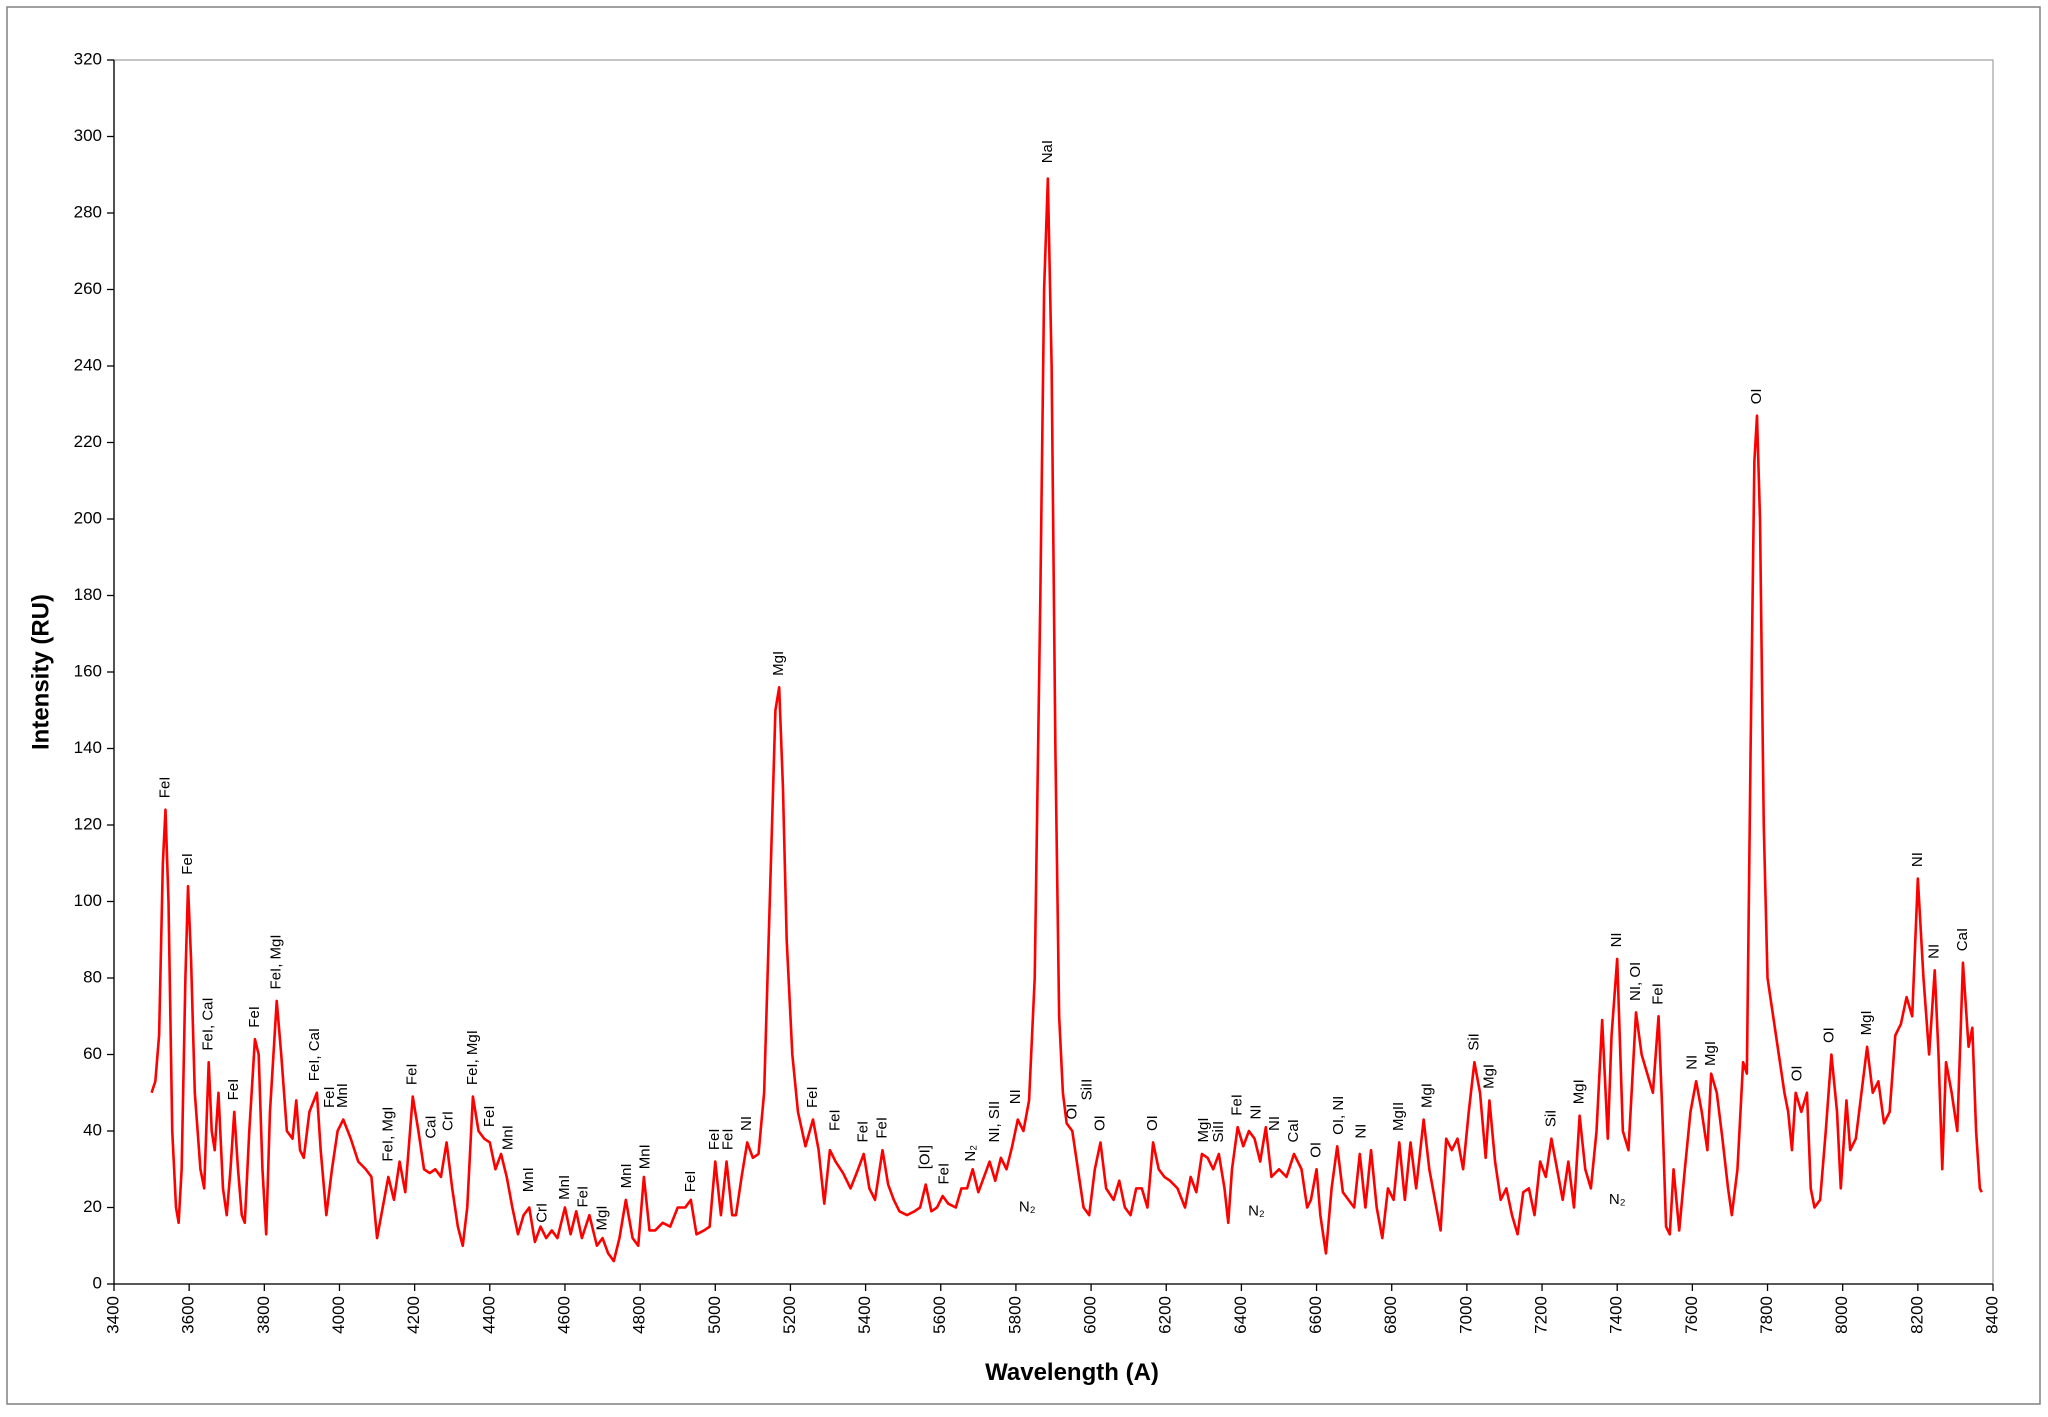 The width and height of the screenshot is (2048, 1417). I want to click on y-axis-title: Intensity (RU), so click(40, 672).